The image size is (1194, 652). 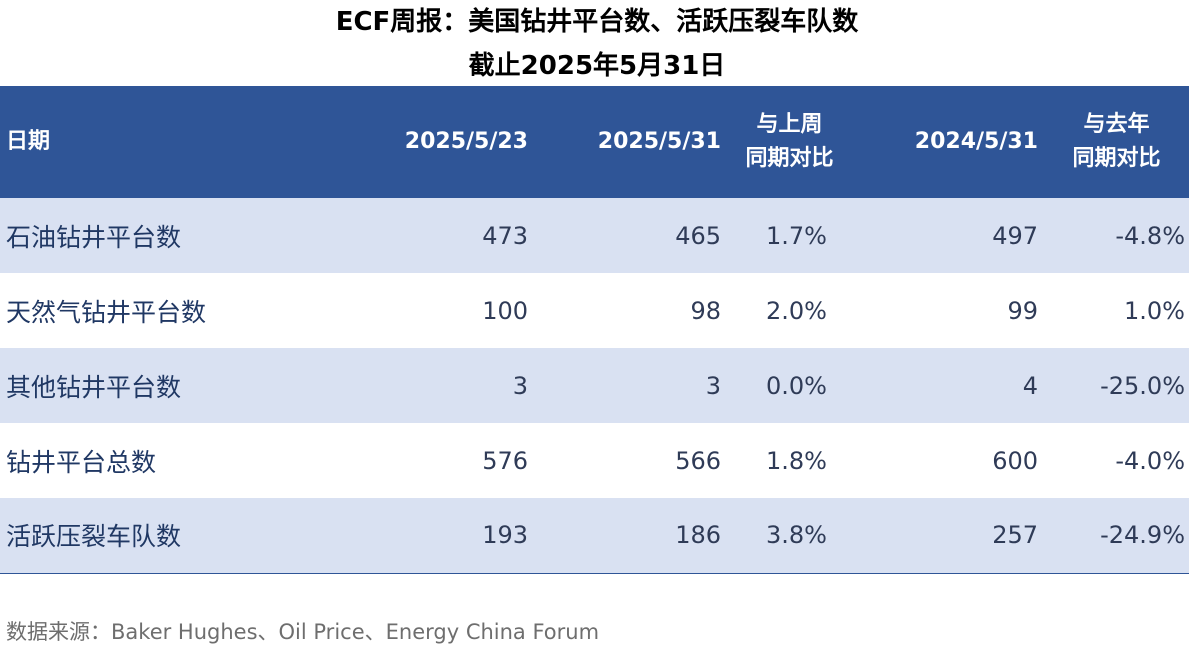 I want to click on cell-wow: 1.7%, so click(x=796, y=235).